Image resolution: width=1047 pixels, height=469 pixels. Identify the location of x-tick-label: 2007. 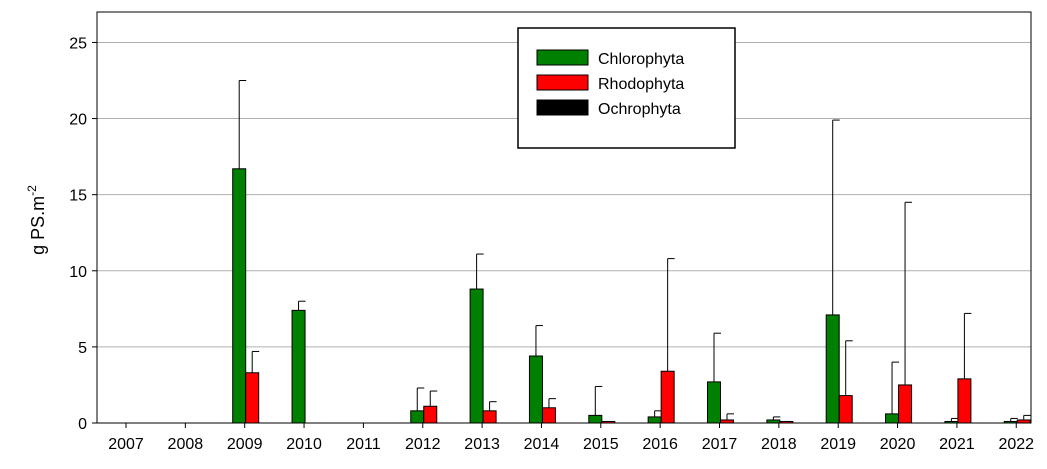
(126, 444).